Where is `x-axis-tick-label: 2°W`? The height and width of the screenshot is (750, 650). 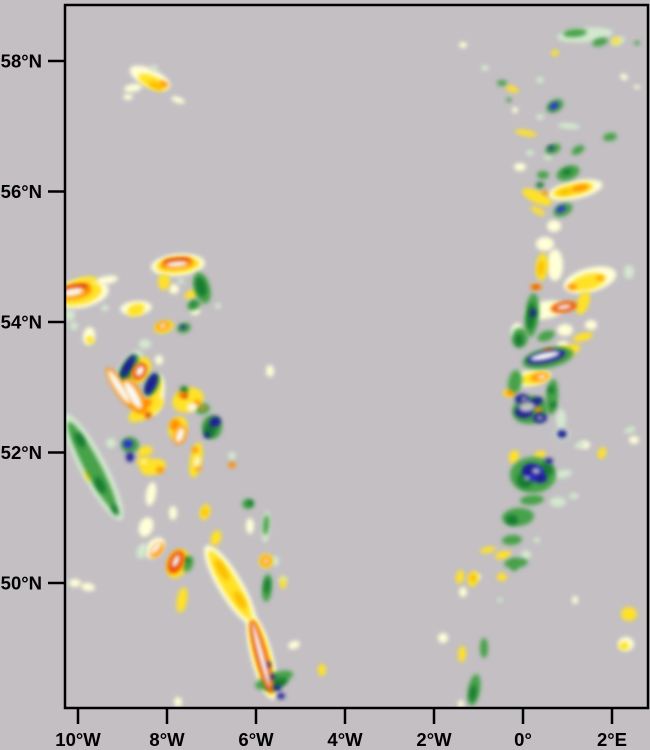 x-axis-tick-label: 2°W is located at coordinates (434, 739).